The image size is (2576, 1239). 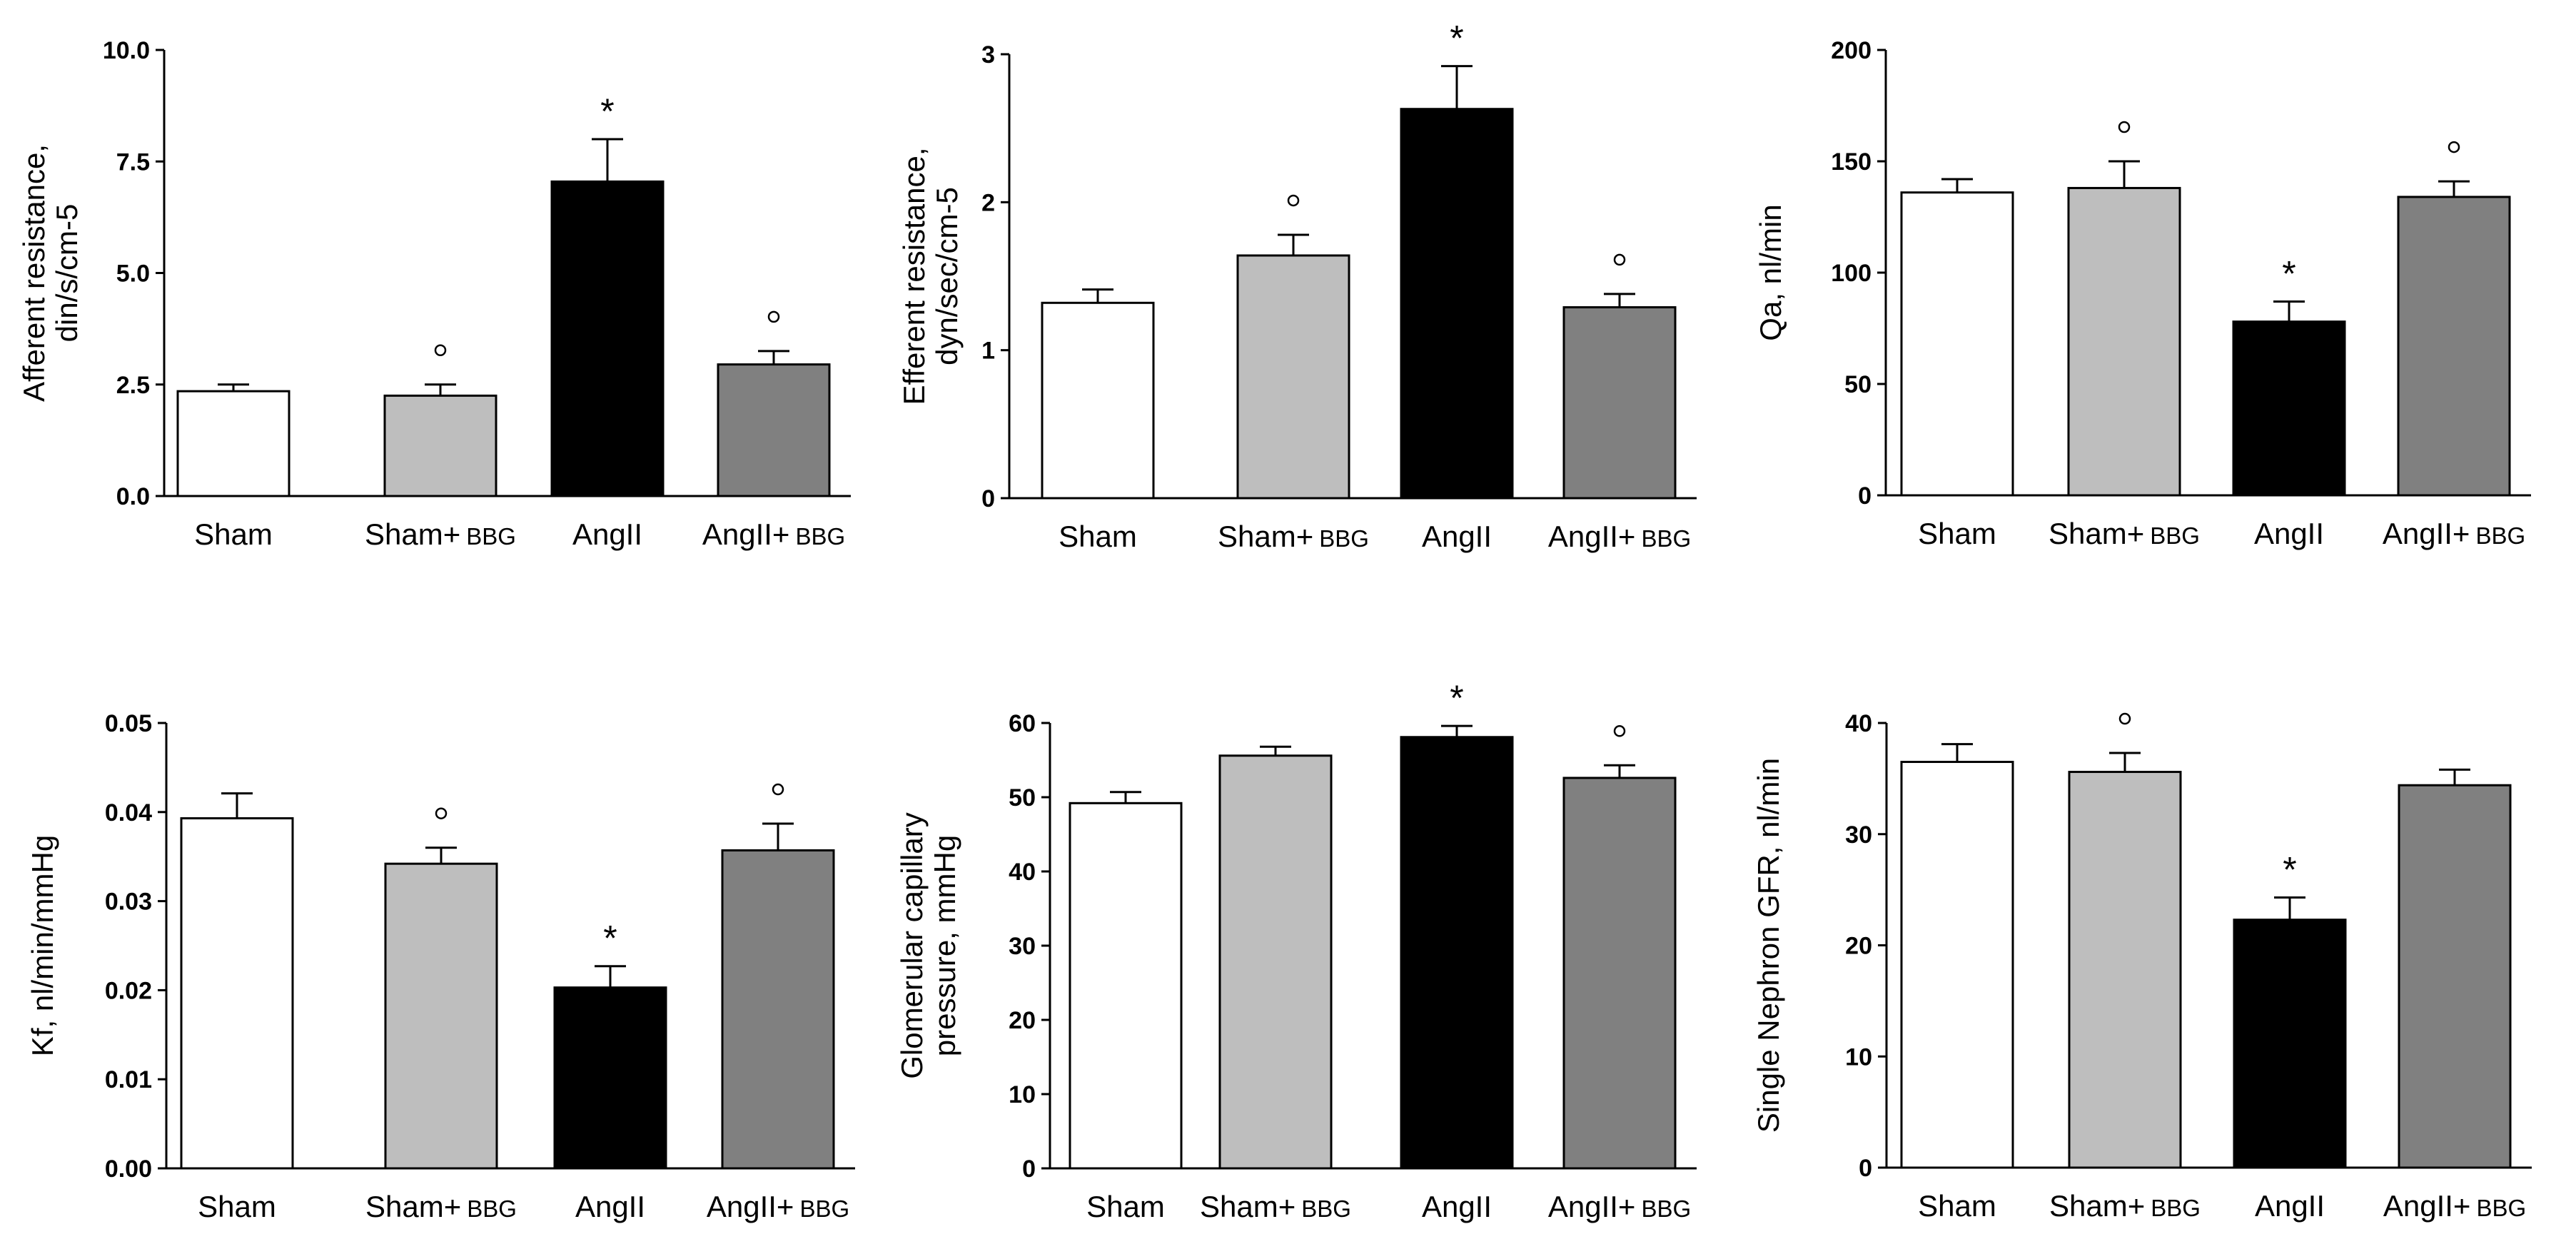 I want to click on y-axis-title: Efferent resistance,dyn/sec/cm-5, so click(x=930, y=276).